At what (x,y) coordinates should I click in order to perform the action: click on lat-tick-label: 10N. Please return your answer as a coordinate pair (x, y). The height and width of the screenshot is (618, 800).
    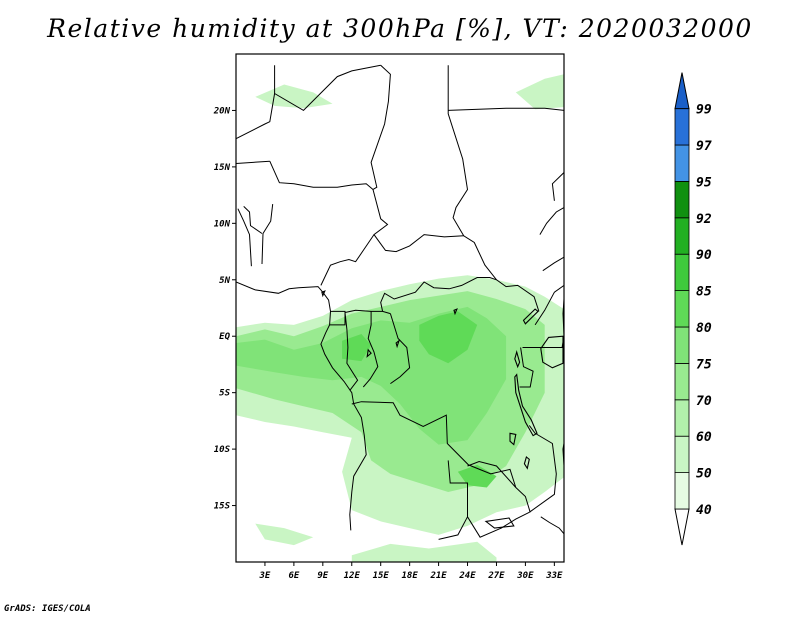
    Looking at the image, I should click on (222, 224).